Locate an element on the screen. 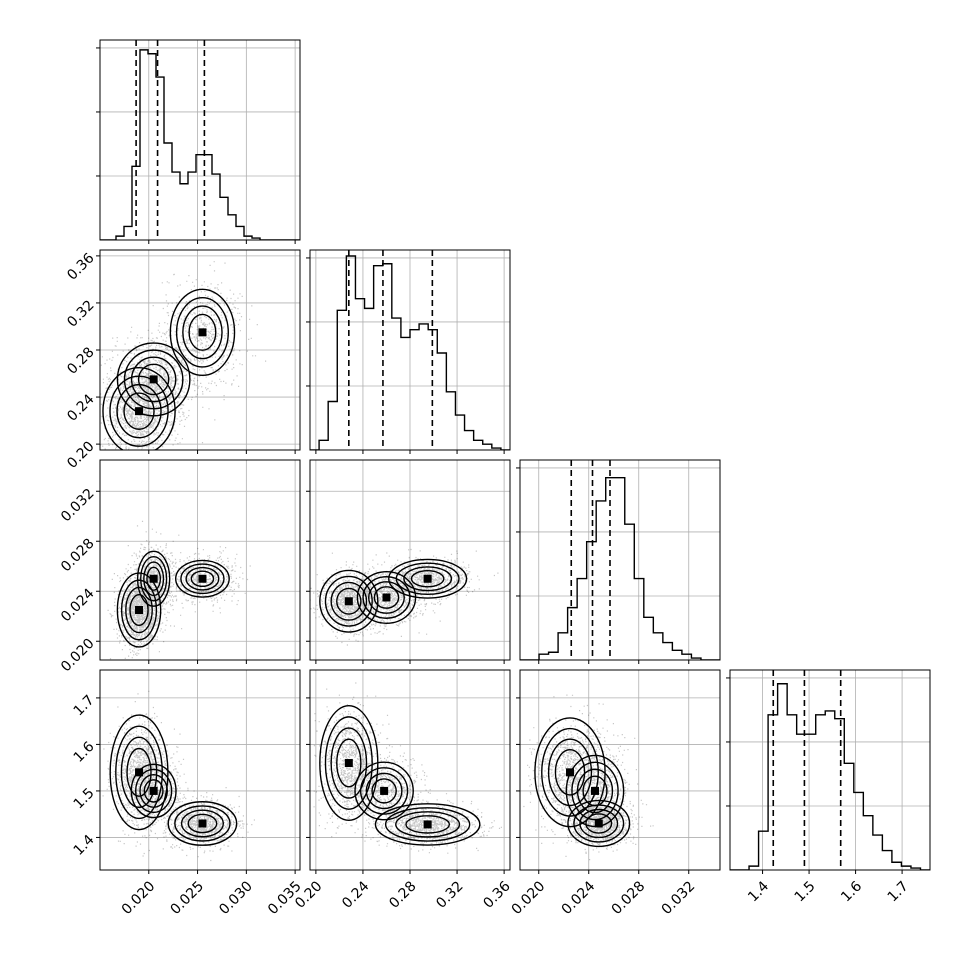 This screenshot has width=970, height=970. x-tick-label: 0.025 is located at coordinates (188, 898).